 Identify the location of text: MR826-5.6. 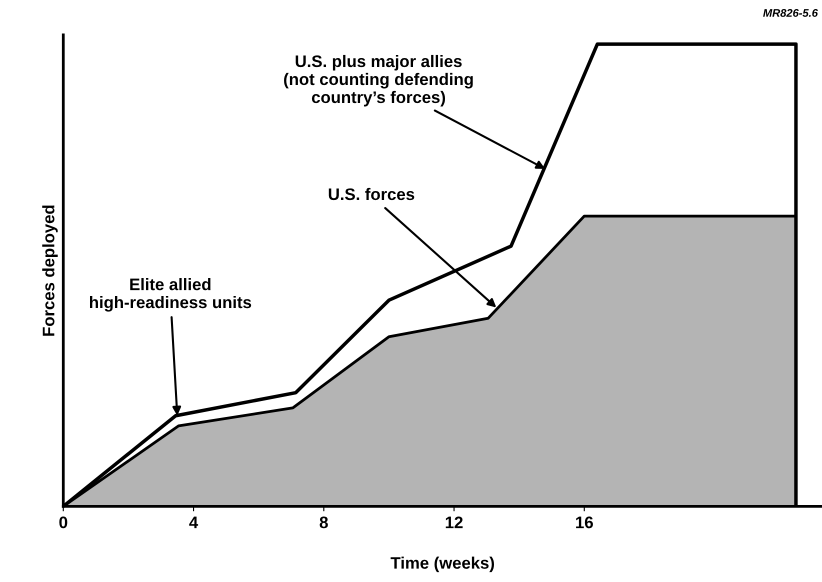
(790, 13).